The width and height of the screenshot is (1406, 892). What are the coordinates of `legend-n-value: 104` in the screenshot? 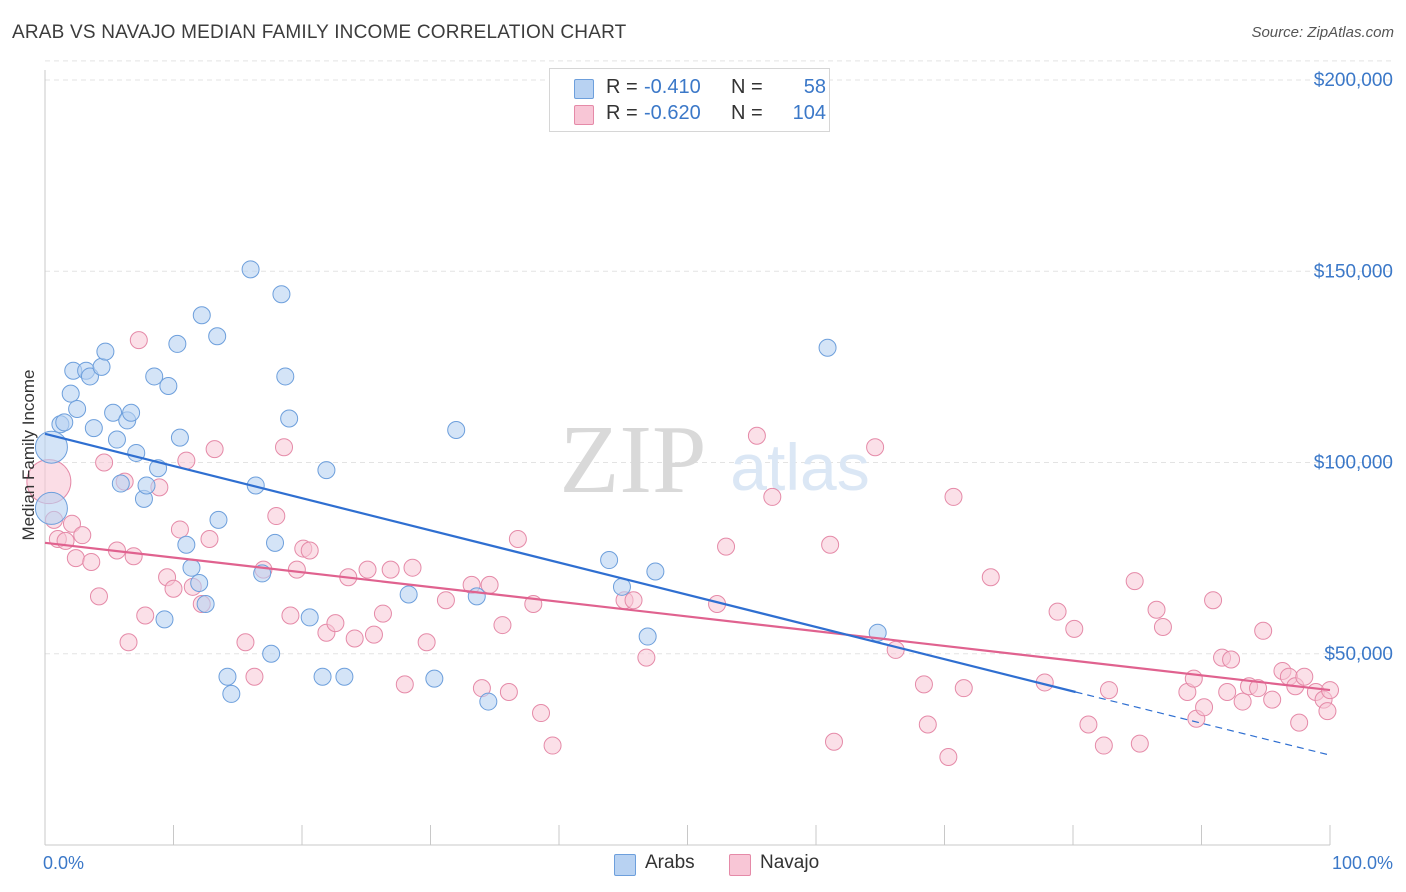 It's located at (809, 113).